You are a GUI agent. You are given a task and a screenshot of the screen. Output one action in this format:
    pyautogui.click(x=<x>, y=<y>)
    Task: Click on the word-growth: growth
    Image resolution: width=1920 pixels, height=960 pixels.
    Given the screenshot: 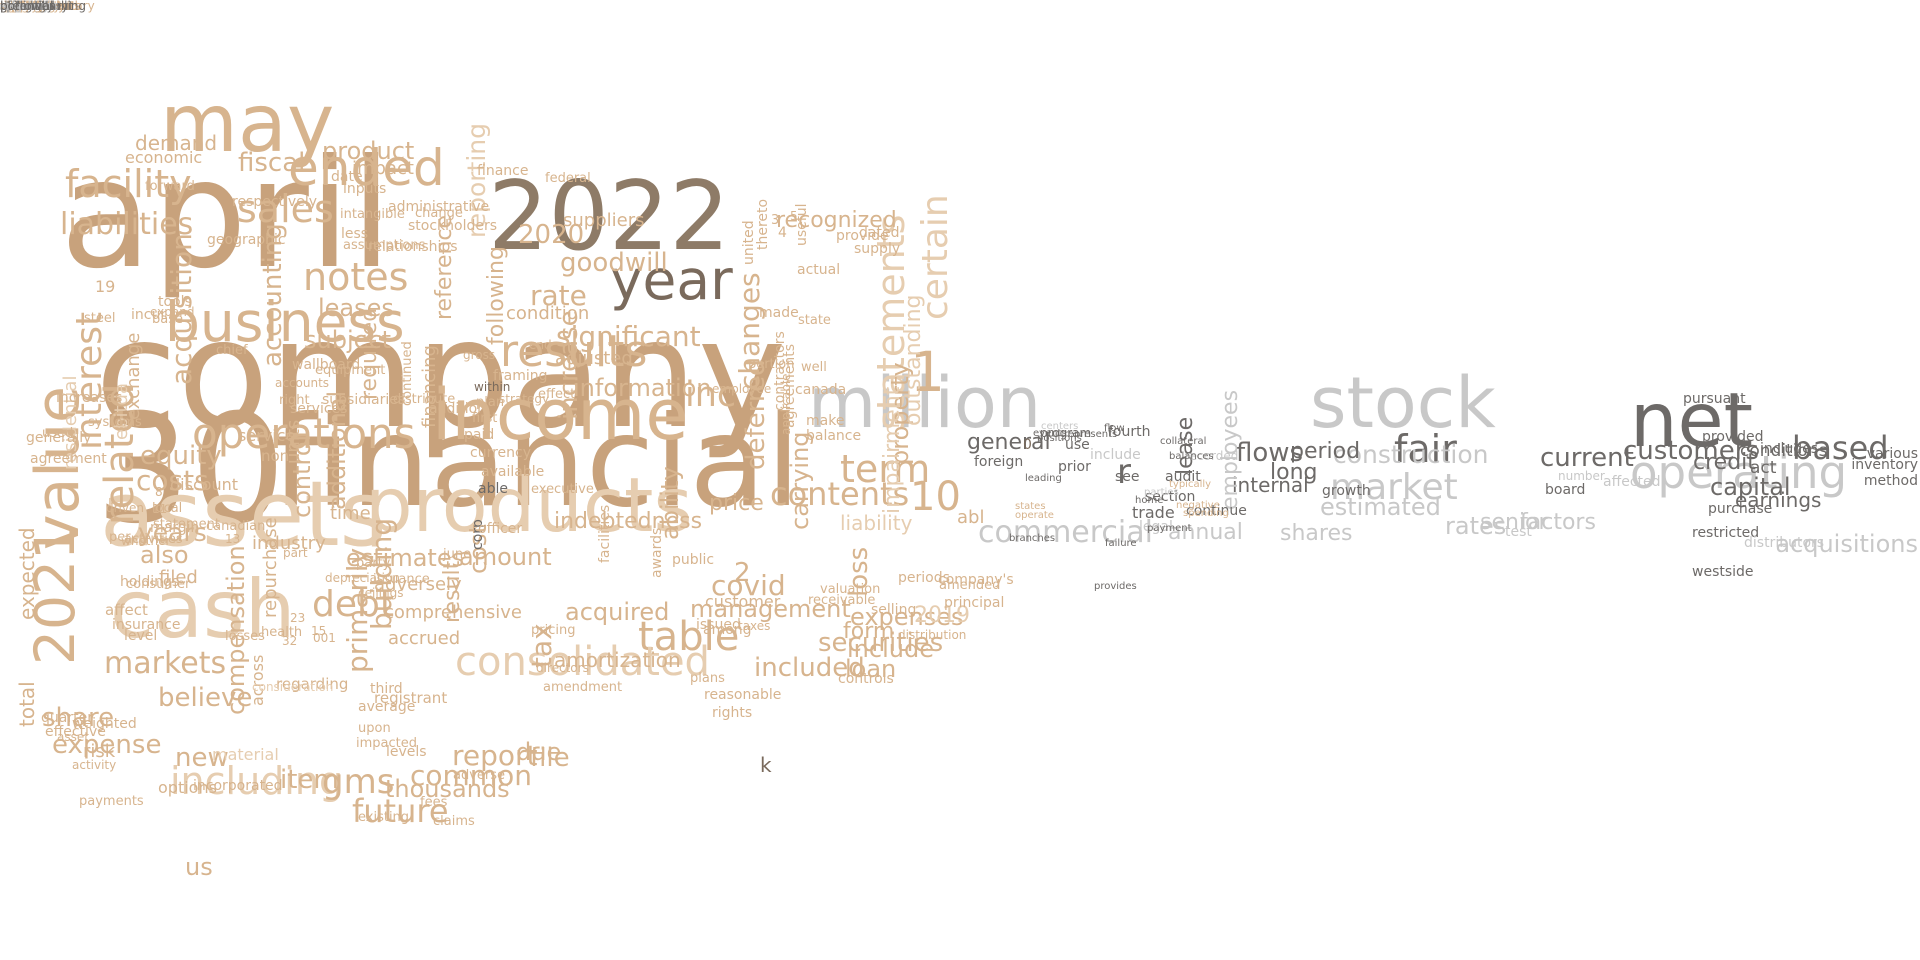 What is the action you would take?
    pyautogui.click(x=1346, y=491)
    